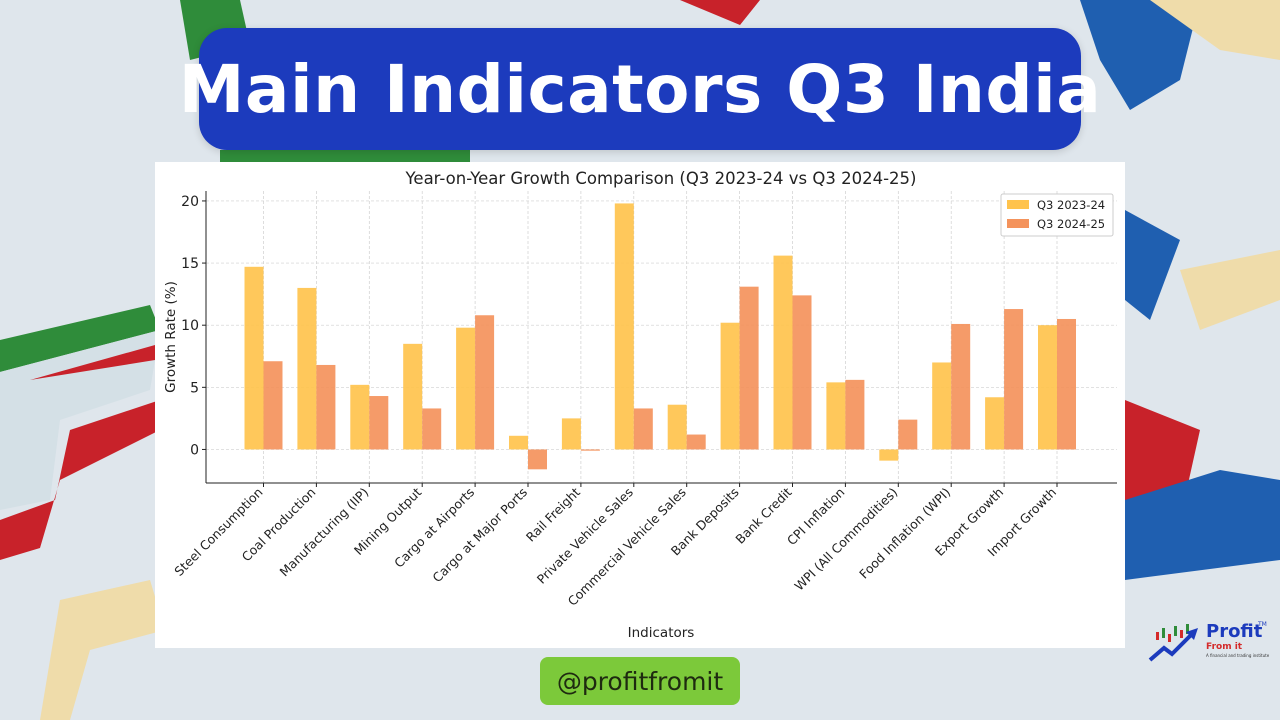 This screenshot has width=1280, height=720. Describe the element at coordinates (190, 202) in the screenshot. I see `y-tick-label: 20` at that location.